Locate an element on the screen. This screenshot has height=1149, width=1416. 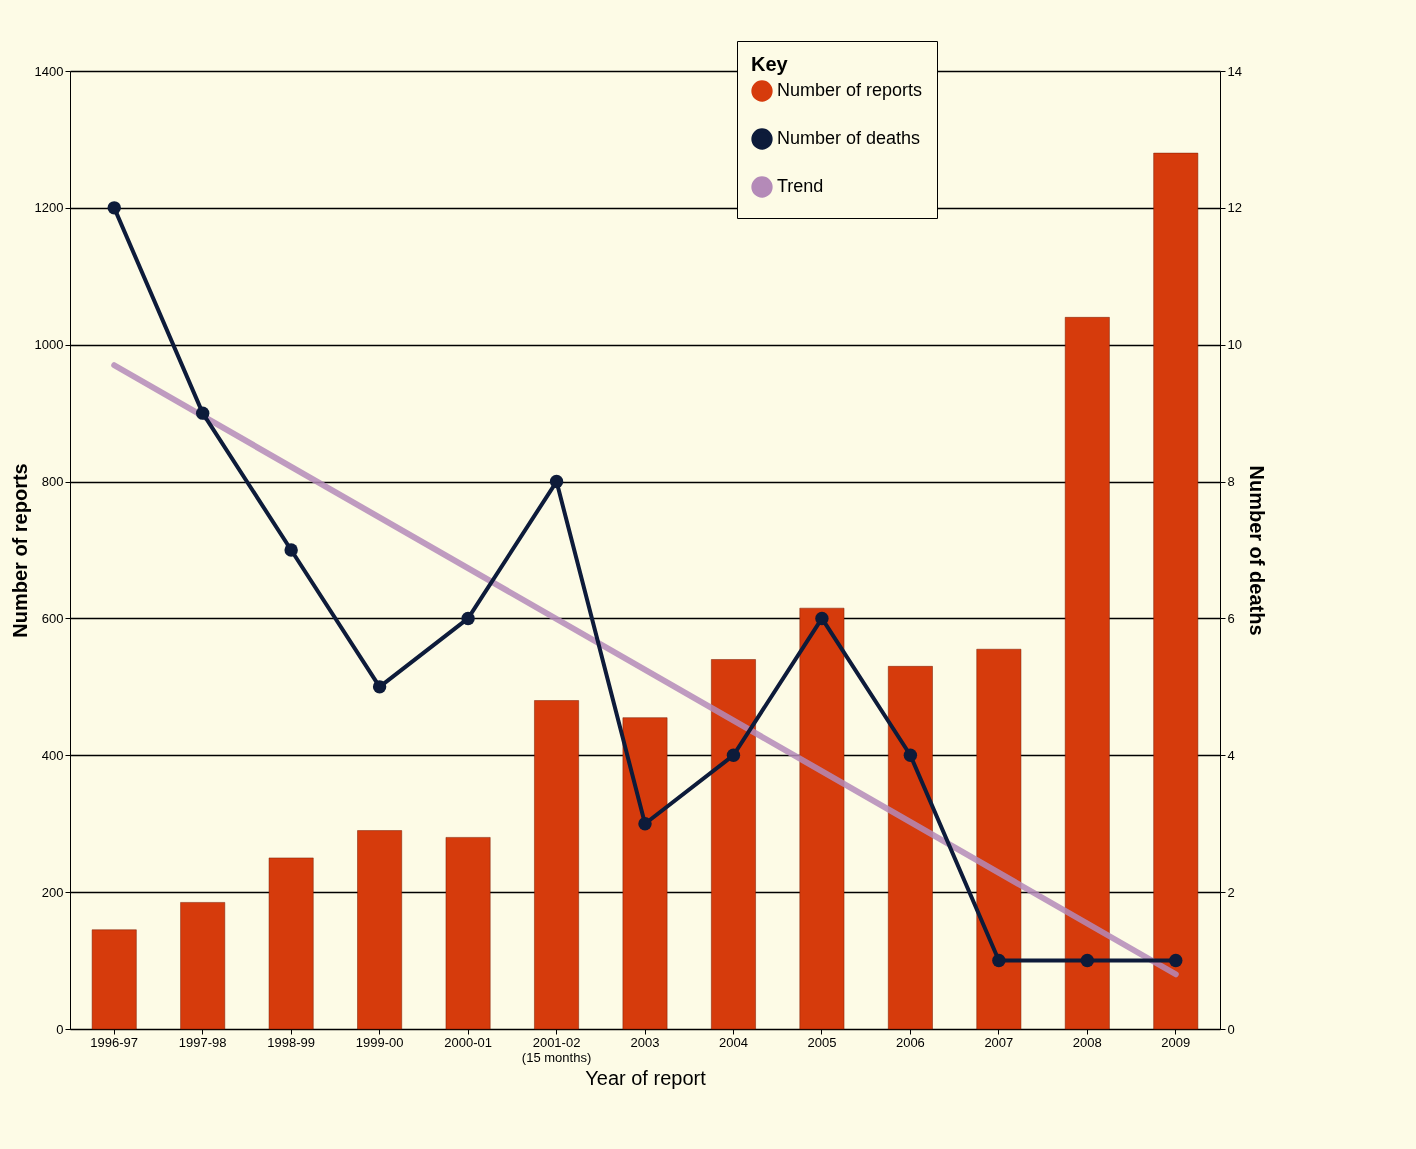
x-tick-label: 1997-98 is located at coordinates (202, 1042).